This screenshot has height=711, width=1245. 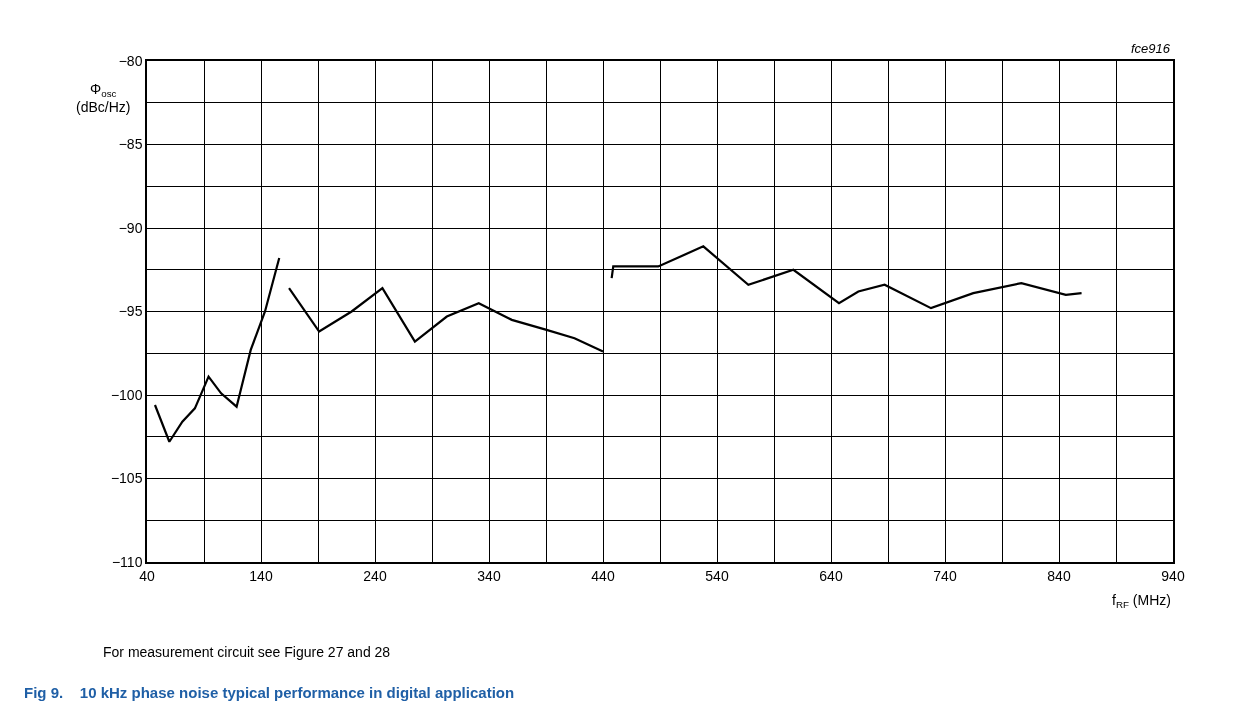 I want to click on text: For measurement circuit see Figure 27 and 28, so click(x=247, y=652).